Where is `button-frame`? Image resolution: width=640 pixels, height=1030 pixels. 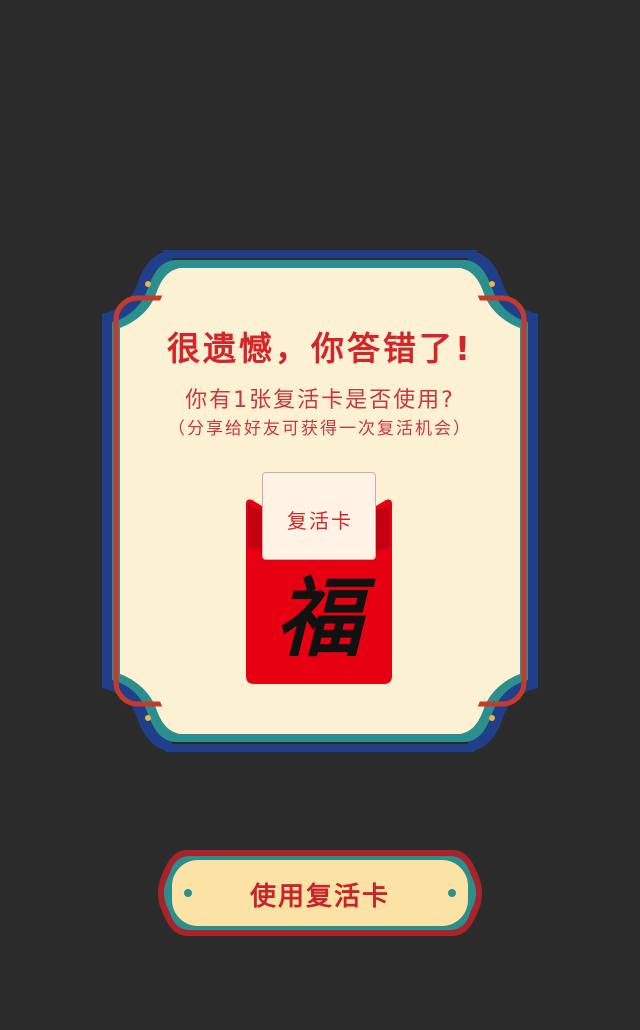
button-frame is located at coordinates (320, 893).